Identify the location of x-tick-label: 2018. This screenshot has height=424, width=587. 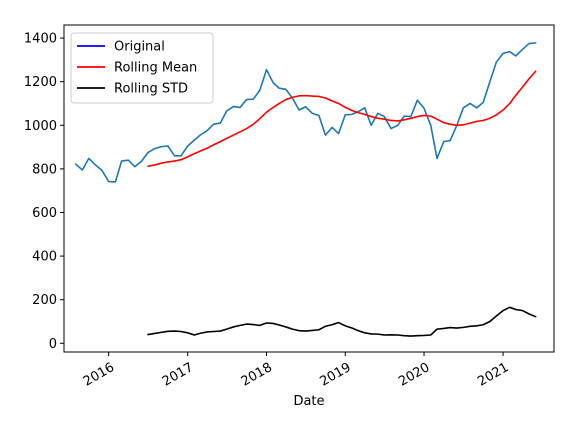
(257, 375).